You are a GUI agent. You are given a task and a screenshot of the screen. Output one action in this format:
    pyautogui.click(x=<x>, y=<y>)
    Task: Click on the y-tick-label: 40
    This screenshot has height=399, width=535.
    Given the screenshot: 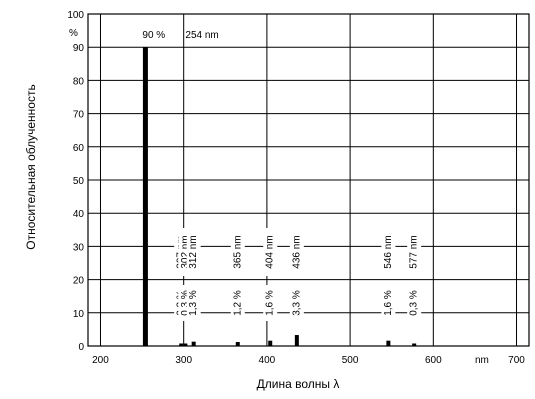 What is the action you would take?
    pyautogui.click(x=79, y=214)
    